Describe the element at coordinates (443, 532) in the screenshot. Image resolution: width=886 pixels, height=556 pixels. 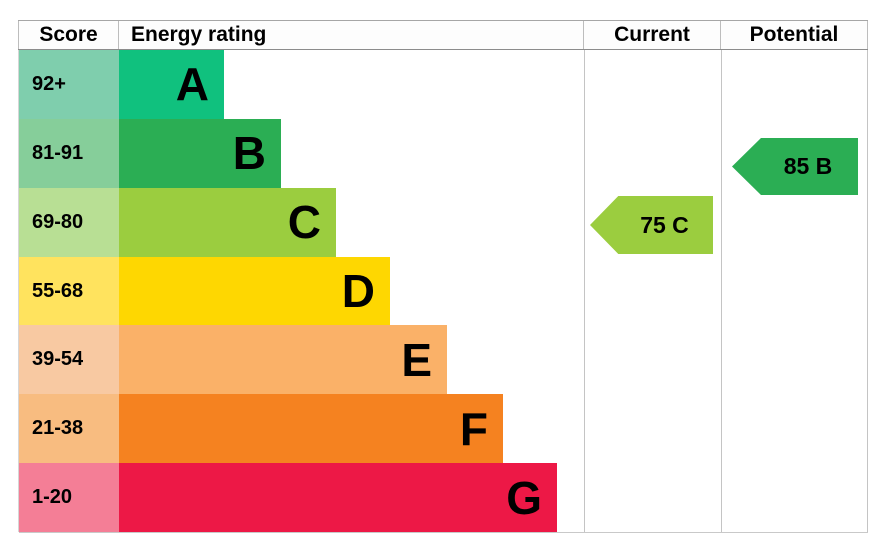
I see `table-bottom-border` at that location.